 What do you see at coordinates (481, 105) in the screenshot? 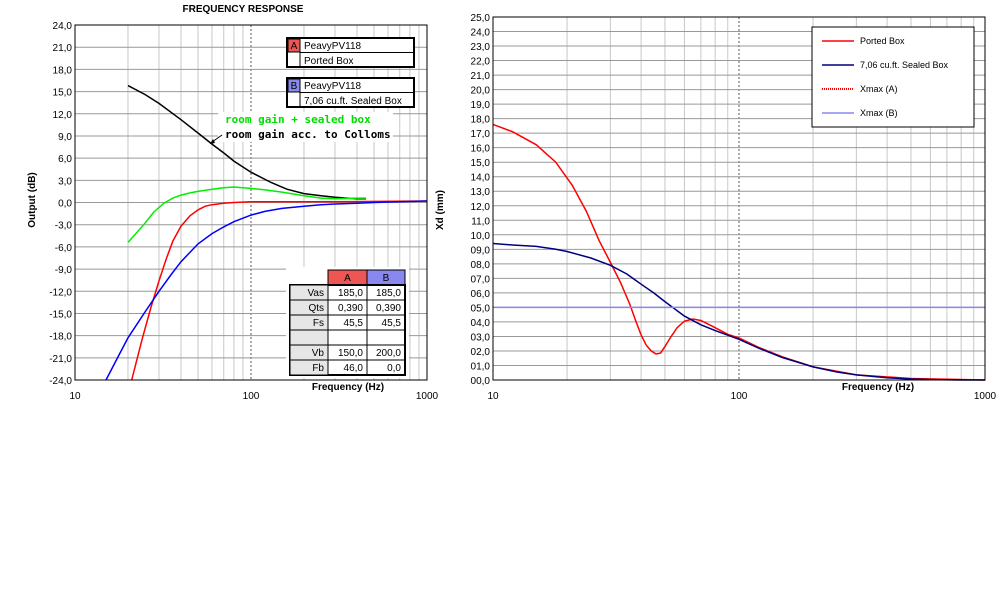
I see `y-tick-label: 19,0` at bounding box center [481, 105].